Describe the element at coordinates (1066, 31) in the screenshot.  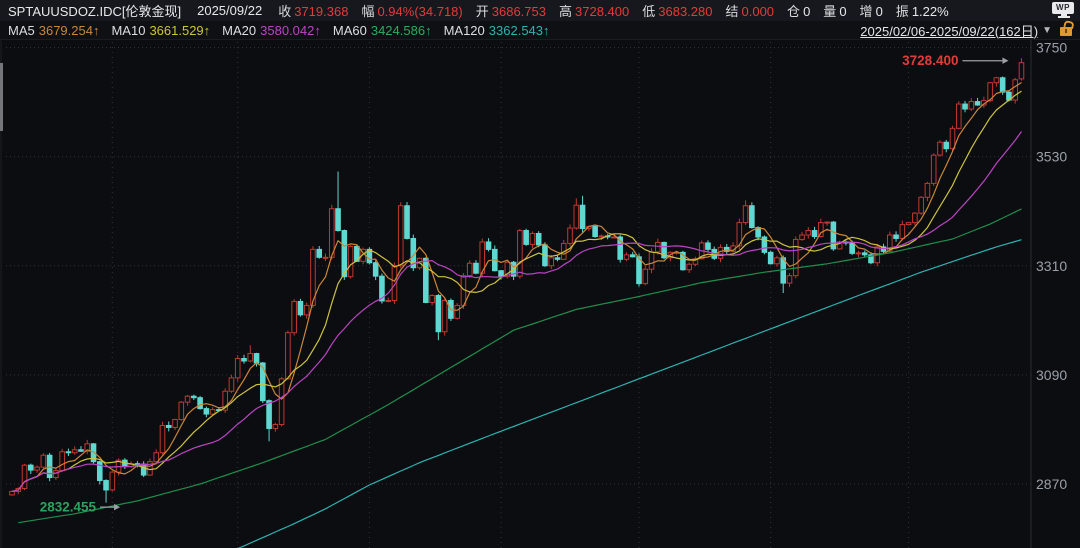
I see `unlock-icon` at that location.